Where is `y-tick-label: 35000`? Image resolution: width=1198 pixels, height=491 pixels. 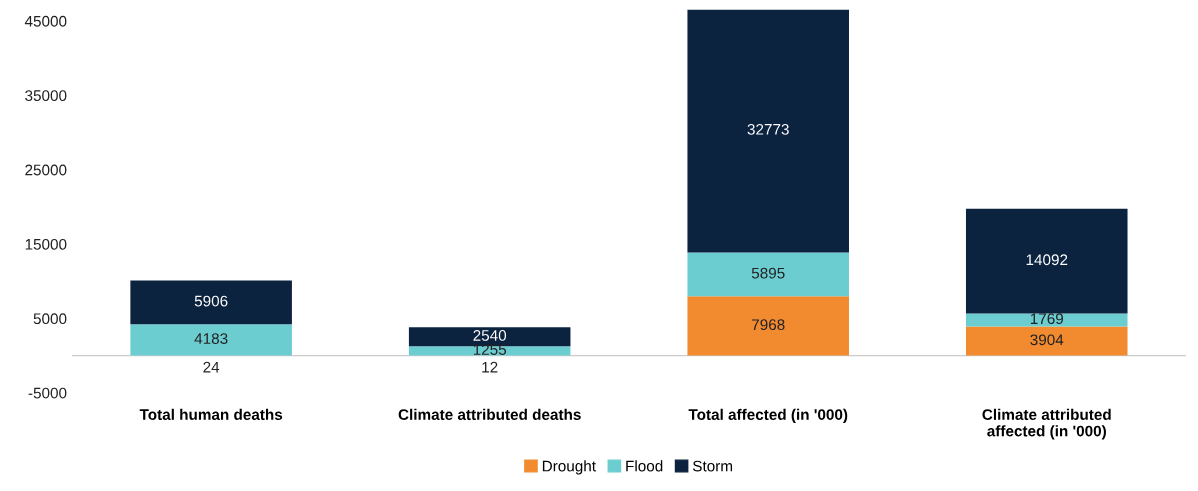
y-tick-label: 35000 is located at coordinates (46, 96).